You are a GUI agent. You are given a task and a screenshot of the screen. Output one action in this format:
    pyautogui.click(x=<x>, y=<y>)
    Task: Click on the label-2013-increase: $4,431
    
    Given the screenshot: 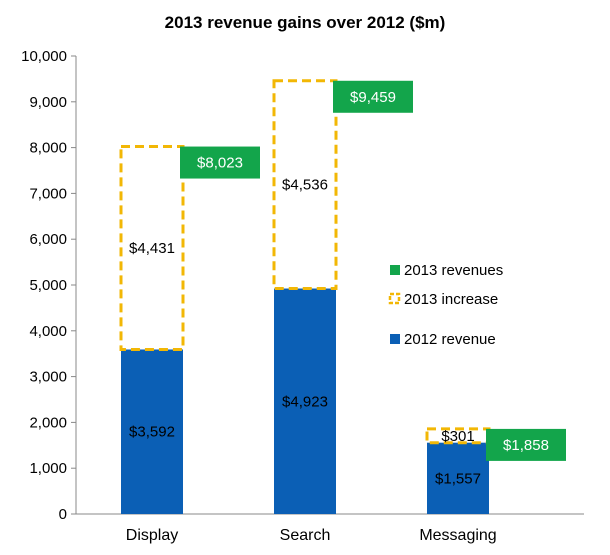 What is the action you would take?
    pyautogui.click(x=152, y=248)
    